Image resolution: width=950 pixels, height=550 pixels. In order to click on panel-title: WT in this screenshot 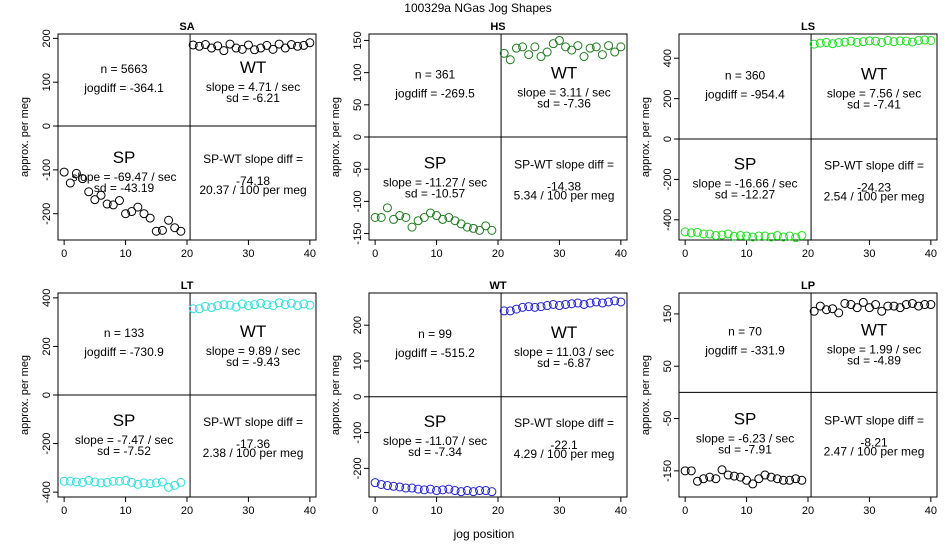, I will do `click(497, 286)`.